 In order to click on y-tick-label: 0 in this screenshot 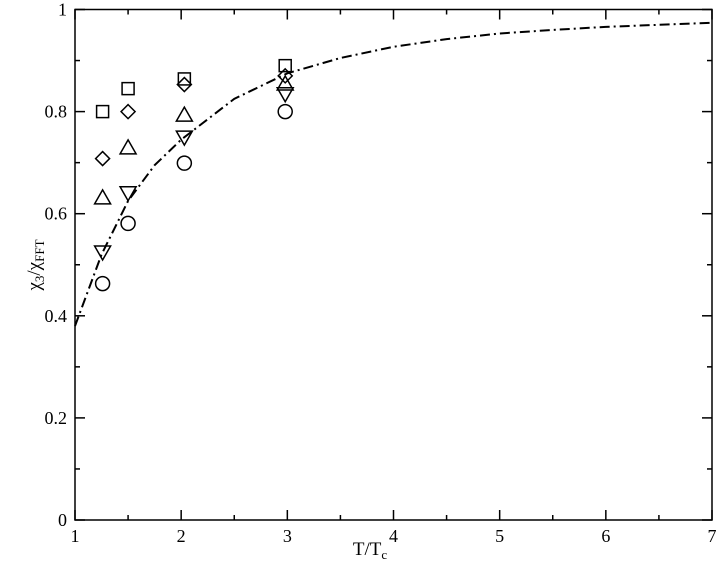, I will do `click(62, 520)`.